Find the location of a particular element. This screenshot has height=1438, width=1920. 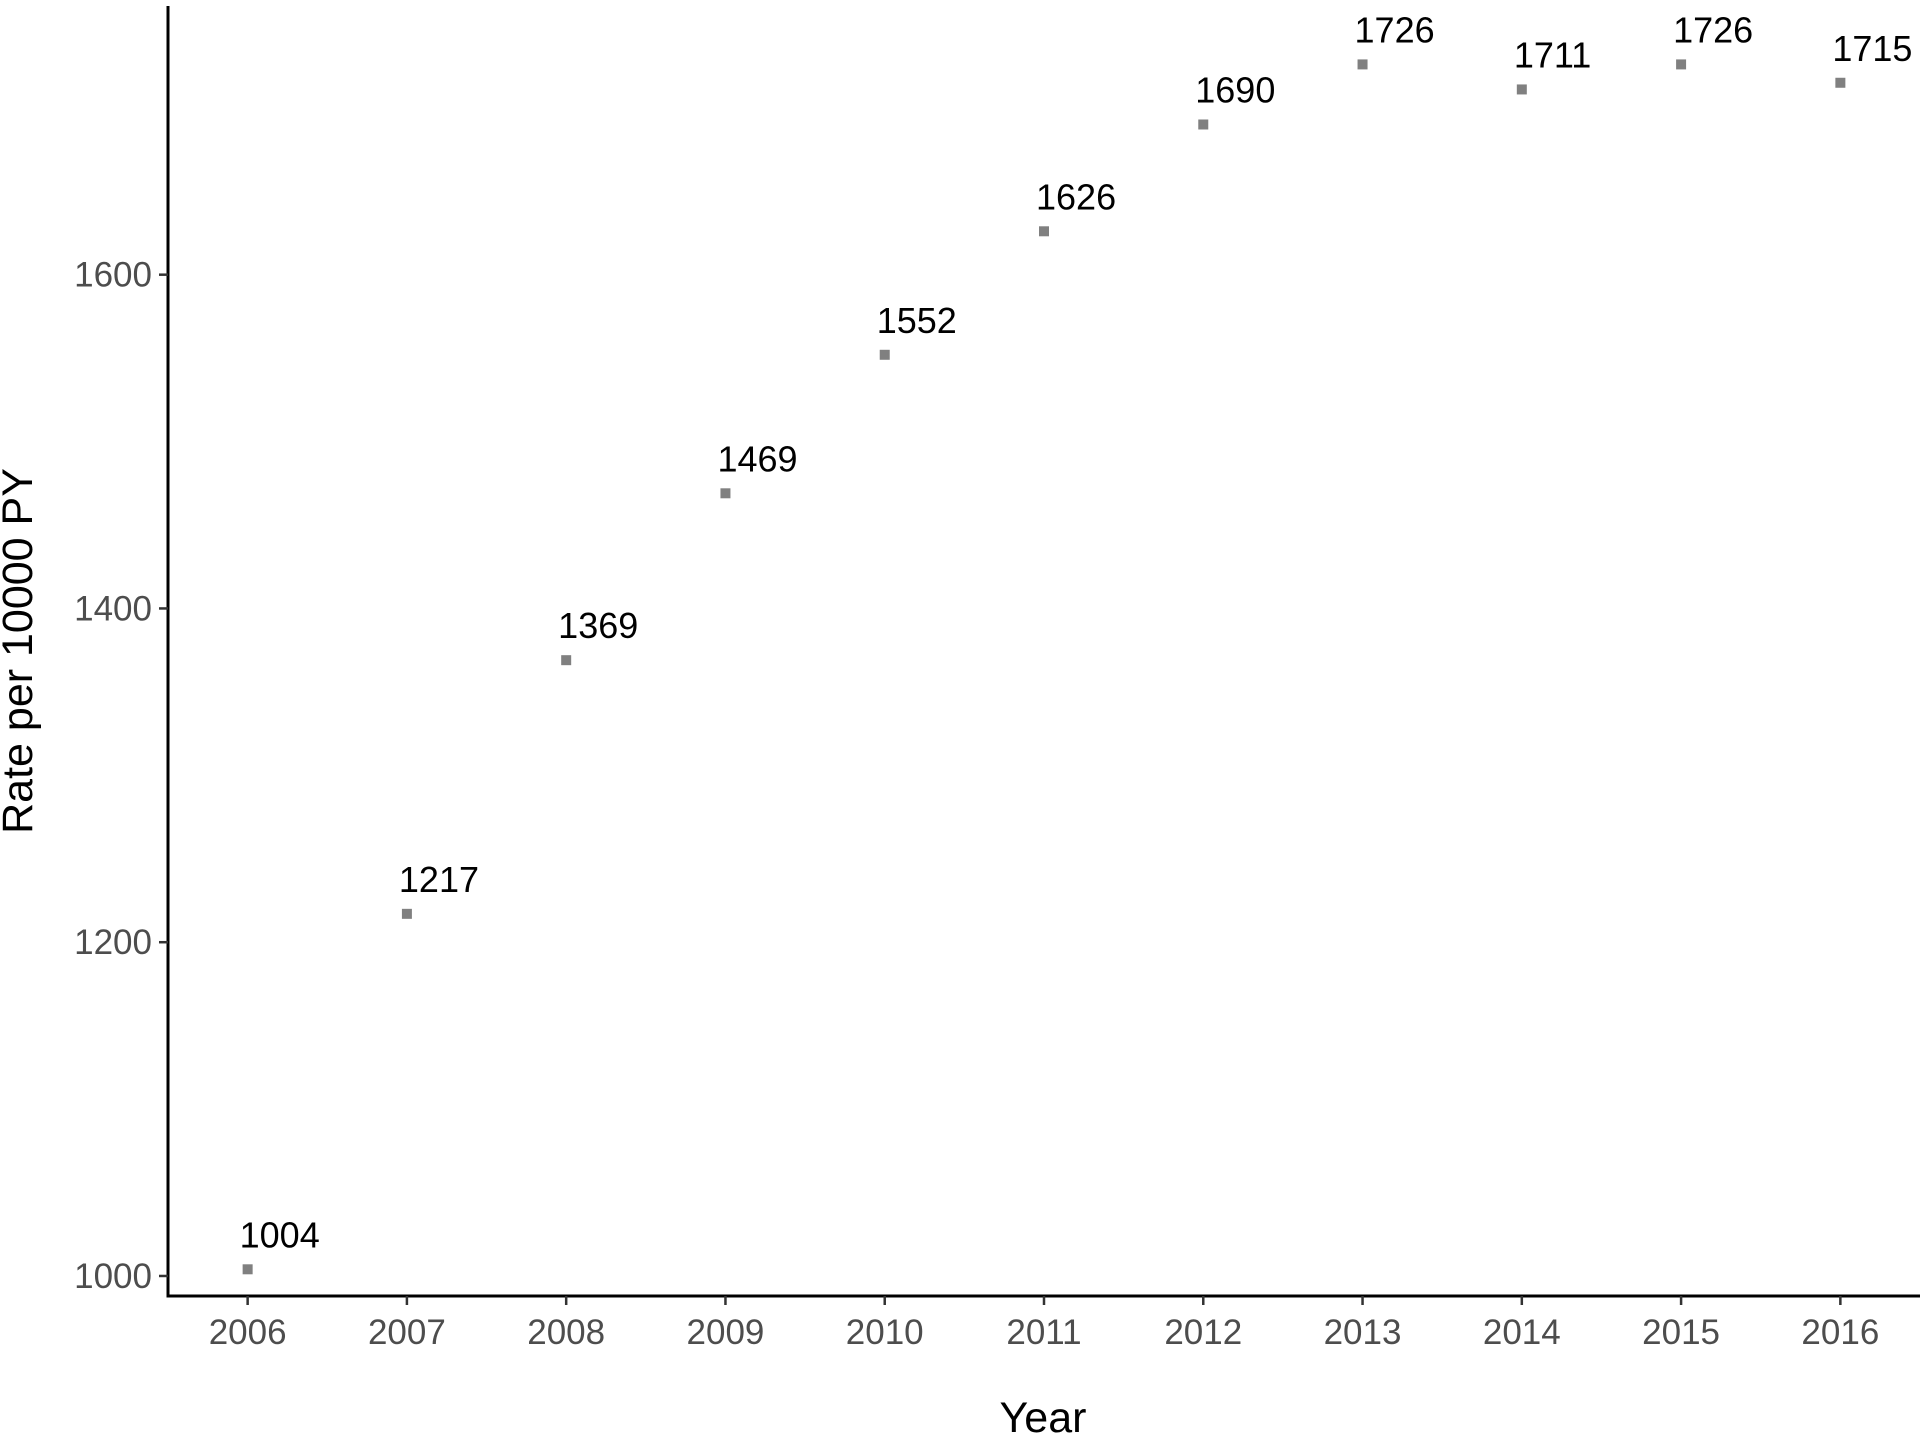

y-axis-title: Rate per 10000 PY is located at coordinates (21, 651).